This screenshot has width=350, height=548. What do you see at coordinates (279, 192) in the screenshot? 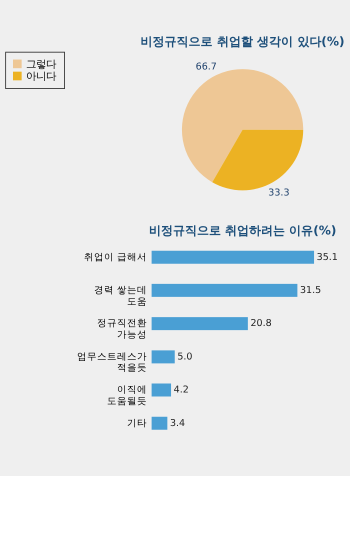
I see `data-label: 33.3` at bounding box center [279, 192].